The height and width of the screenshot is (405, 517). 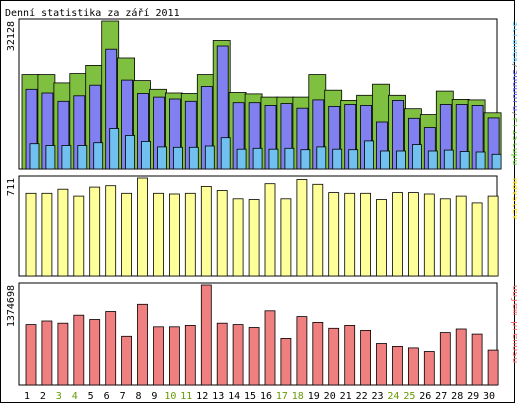 What do you see at coordinates (377, 396) in the screenshot?
I see `x-tick-label: 23` at bounding box center [377, 396].